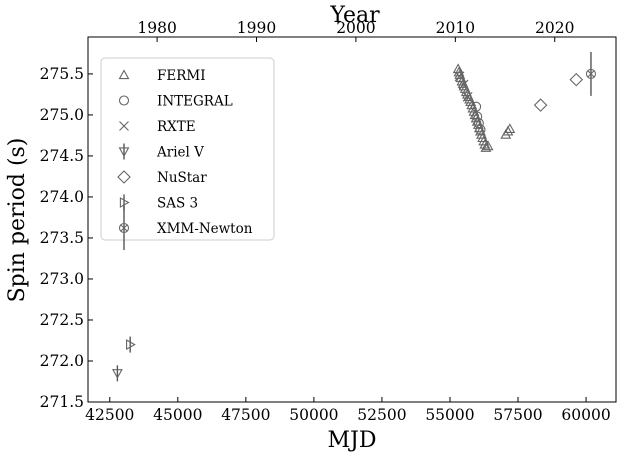 The image size is (619, 454). I want to click on legend-box, so click(187, 149).